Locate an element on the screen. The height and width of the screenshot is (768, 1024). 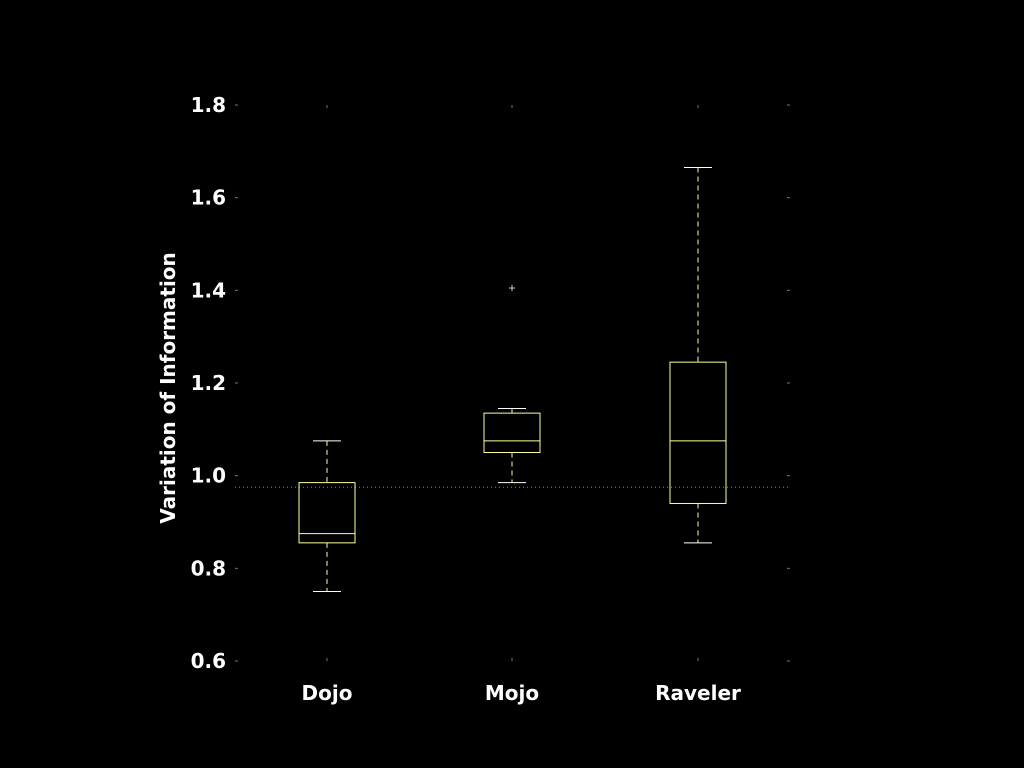
box-mojo is located at coordinates (512, 384).